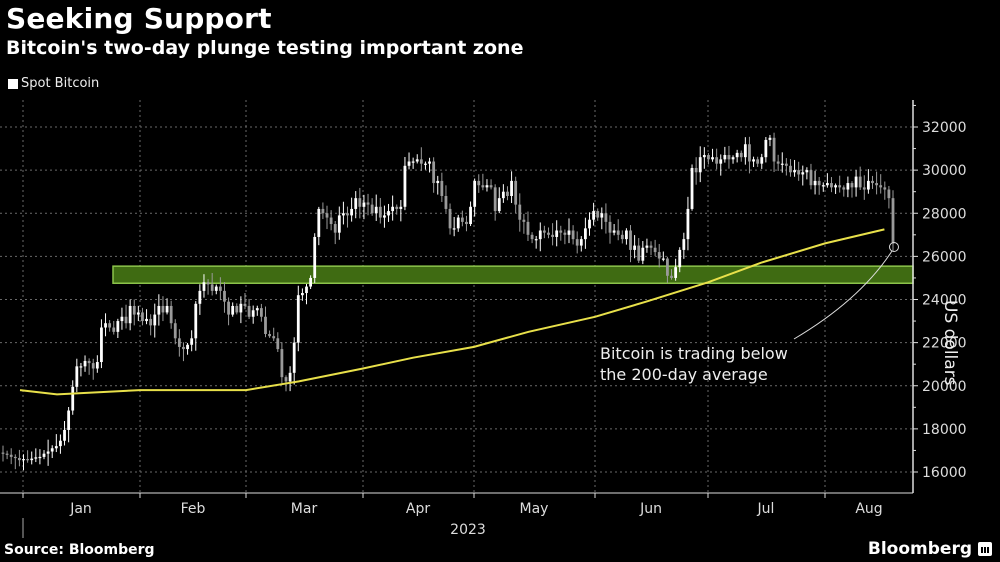 The width and height of the screenshot is (1000, 562). I want to click on y-tick-label: 18000, so click(944, 430).